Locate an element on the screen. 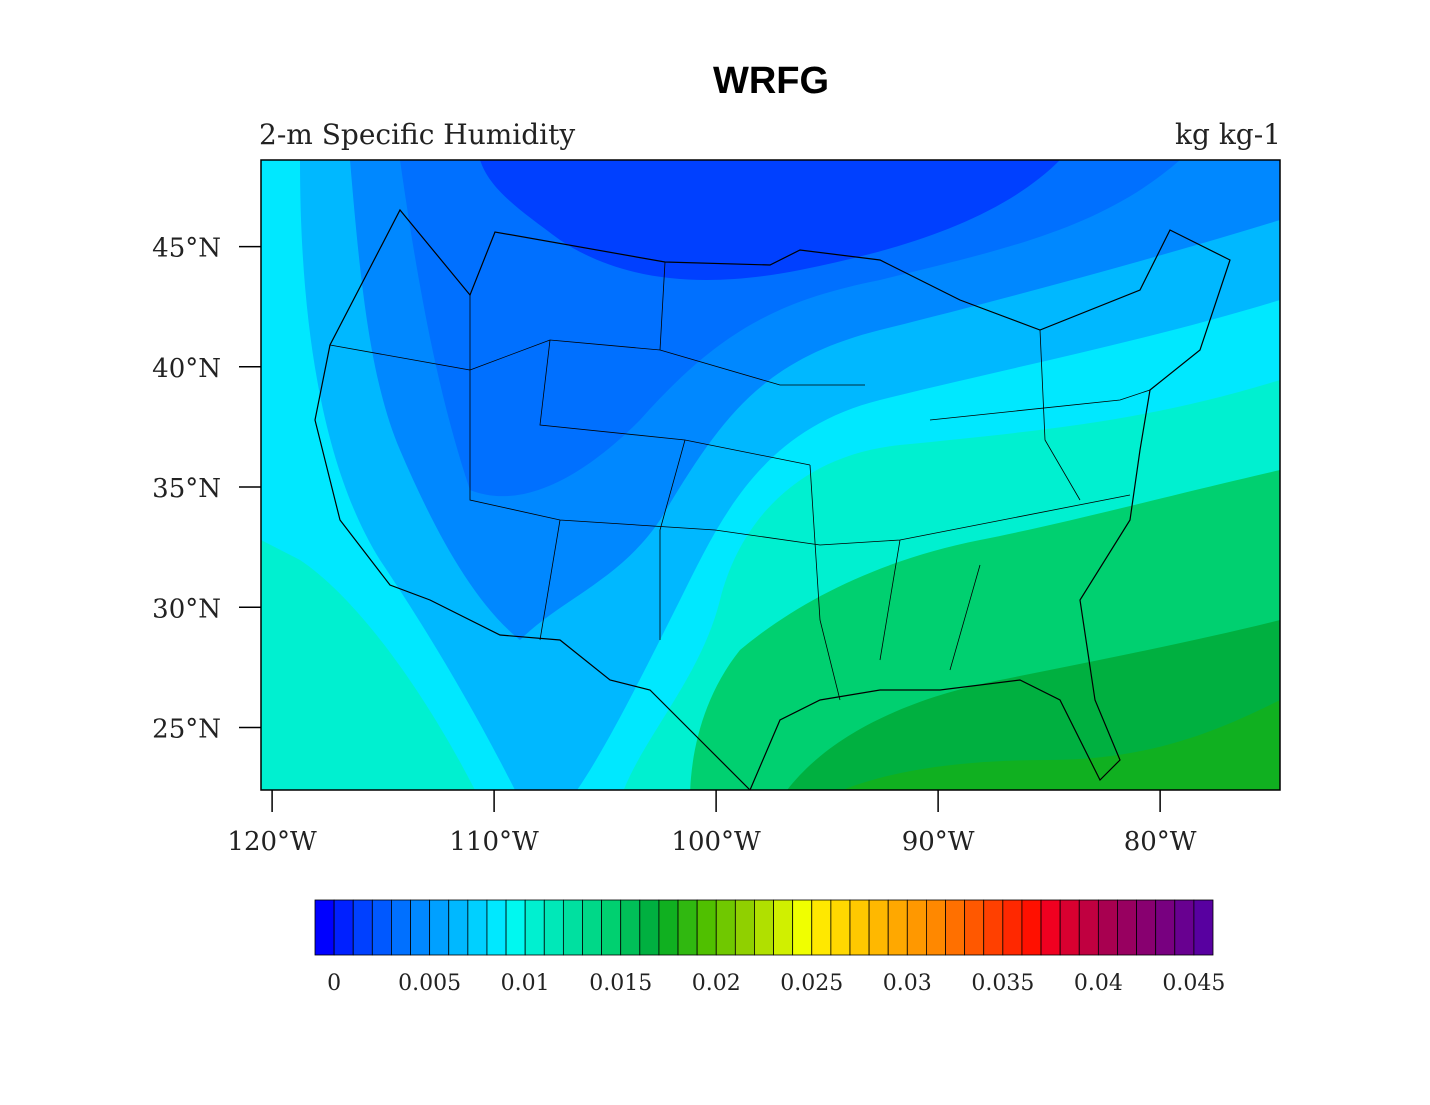  colorbar-label: 0.005 is located at coordinates (429, 983).